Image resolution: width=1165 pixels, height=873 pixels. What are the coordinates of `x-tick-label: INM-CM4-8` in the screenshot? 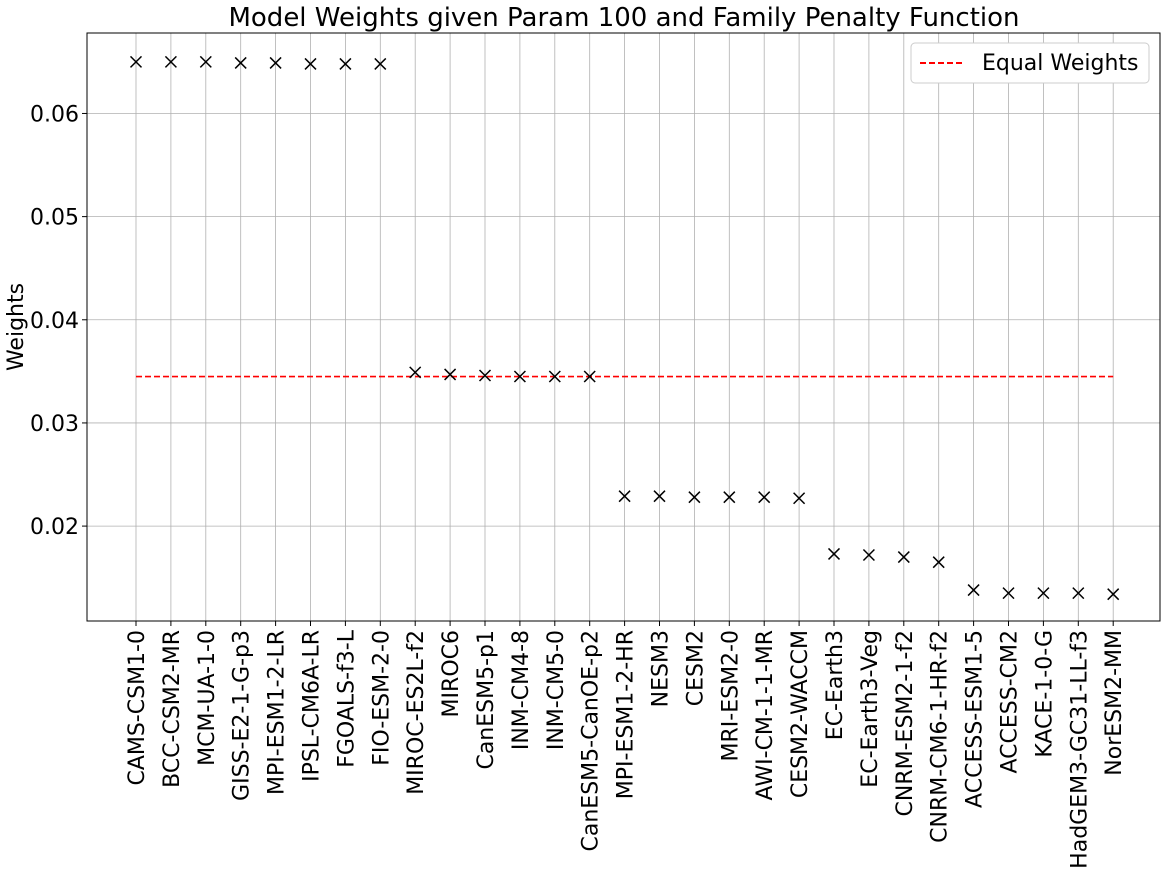 It's located at (521, 690).